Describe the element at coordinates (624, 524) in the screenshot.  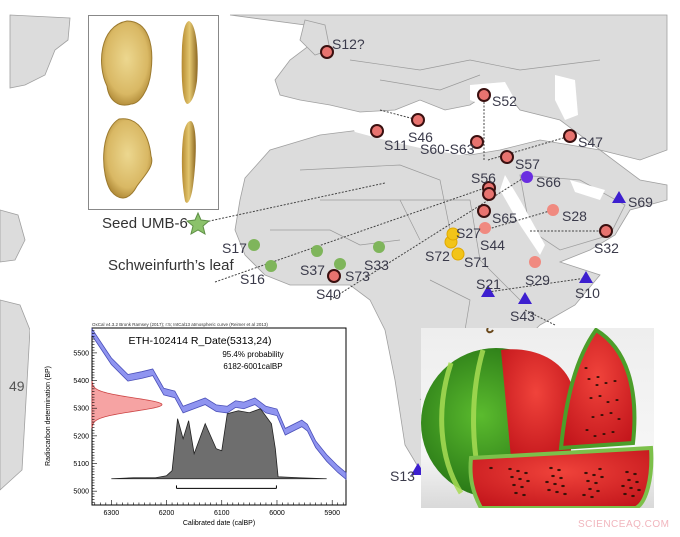
I see `watermark: SCIENCEAQ.COM` at that location.